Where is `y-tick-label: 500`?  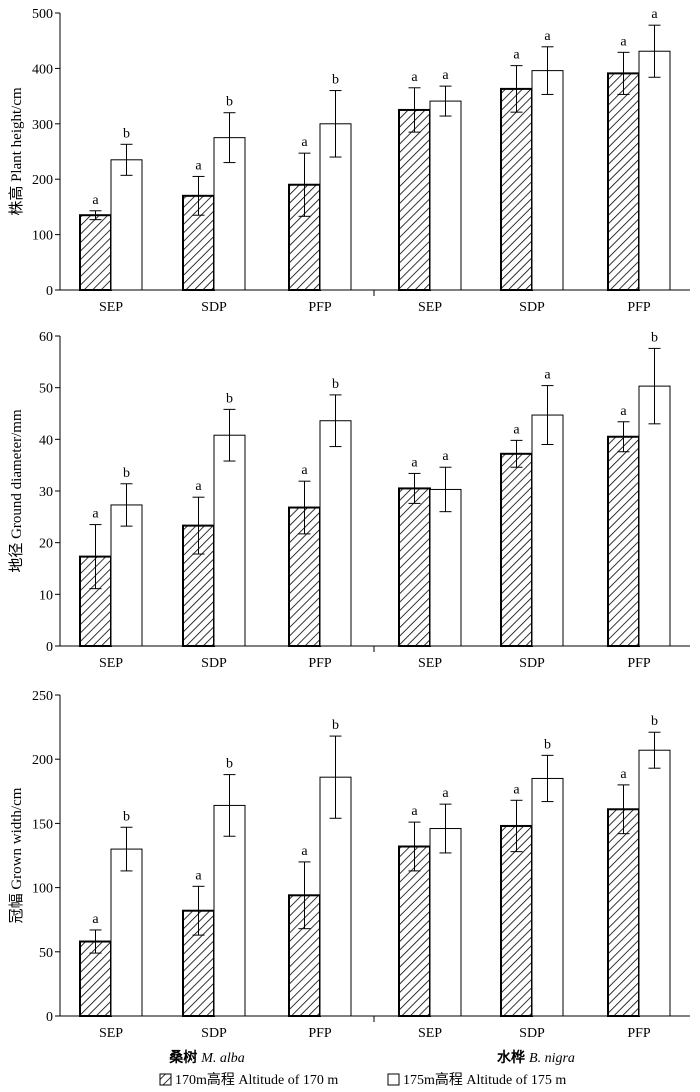 y-tick-label: 500 is located at coordinates (42, 14).